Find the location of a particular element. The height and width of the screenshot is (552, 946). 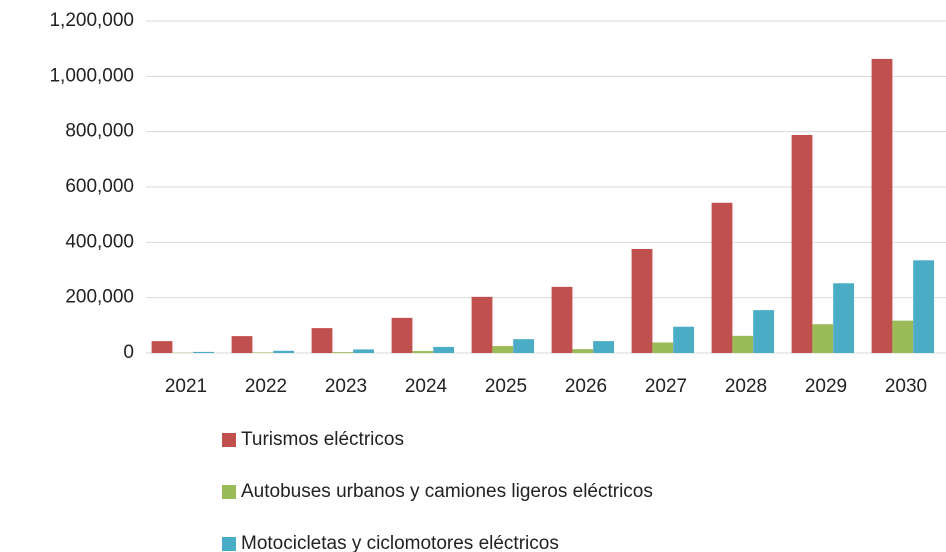

x-tick-label: 2021 is located at coordinates (186, 386).